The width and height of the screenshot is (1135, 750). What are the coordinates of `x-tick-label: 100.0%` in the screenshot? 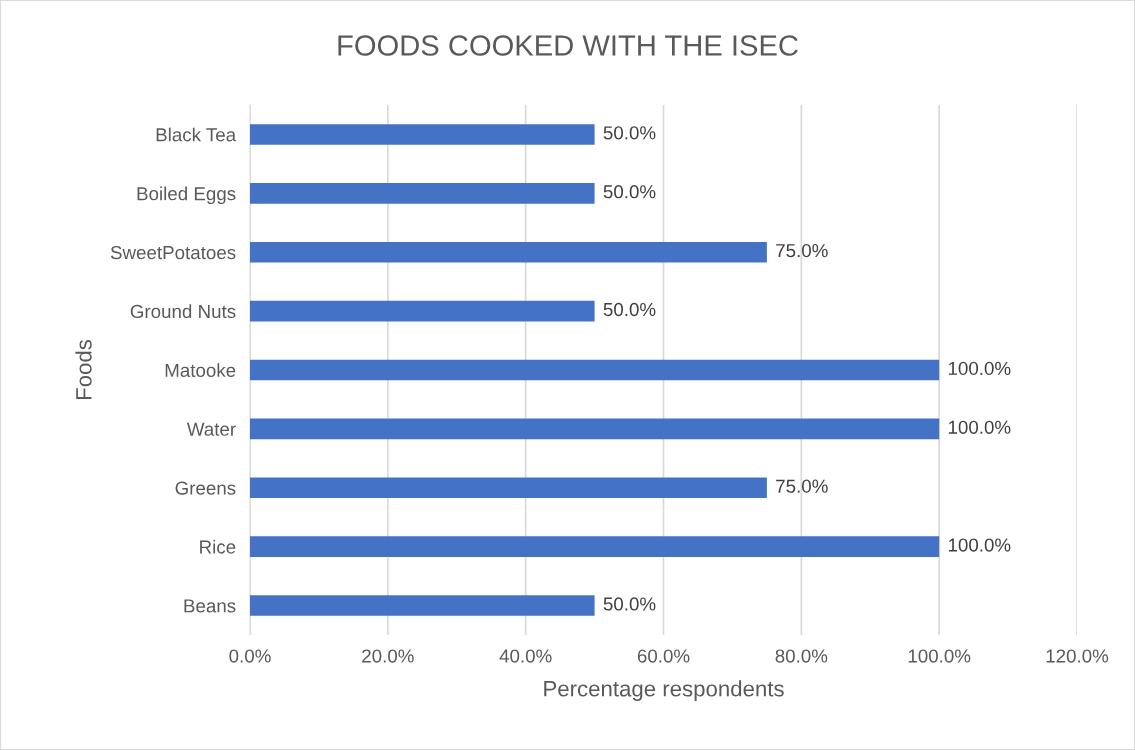 It's located at (939, 656).